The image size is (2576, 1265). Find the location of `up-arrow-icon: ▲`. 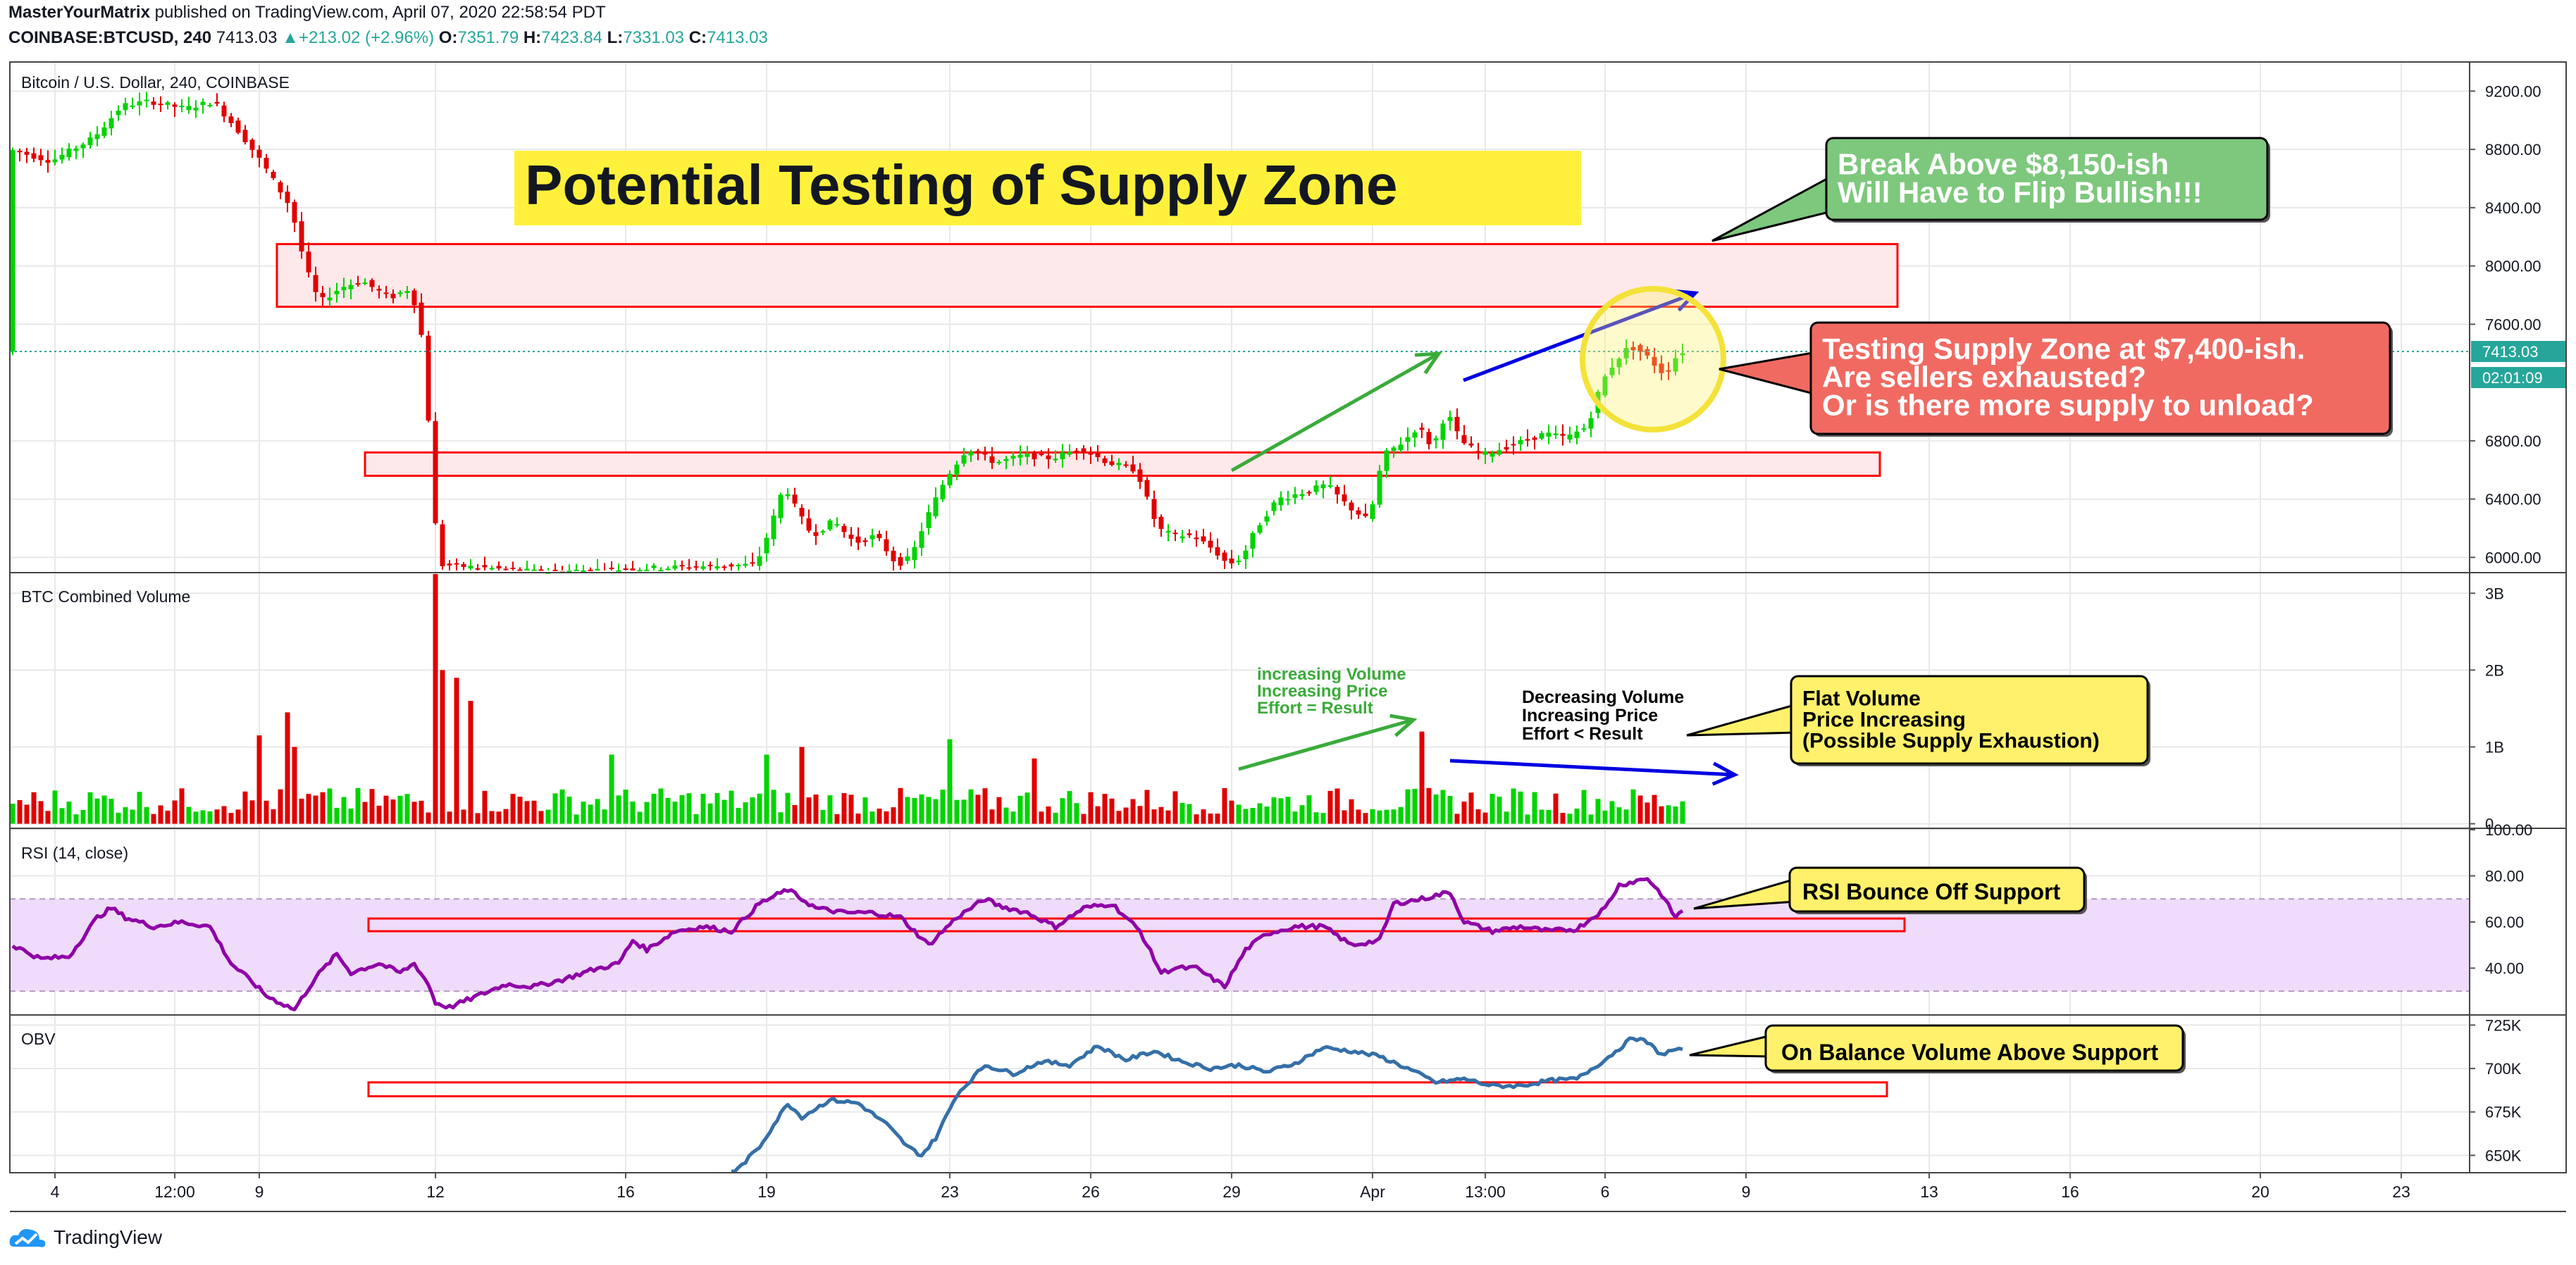

up-arrow-icon: ▲ is located at coordinates (290, 37).